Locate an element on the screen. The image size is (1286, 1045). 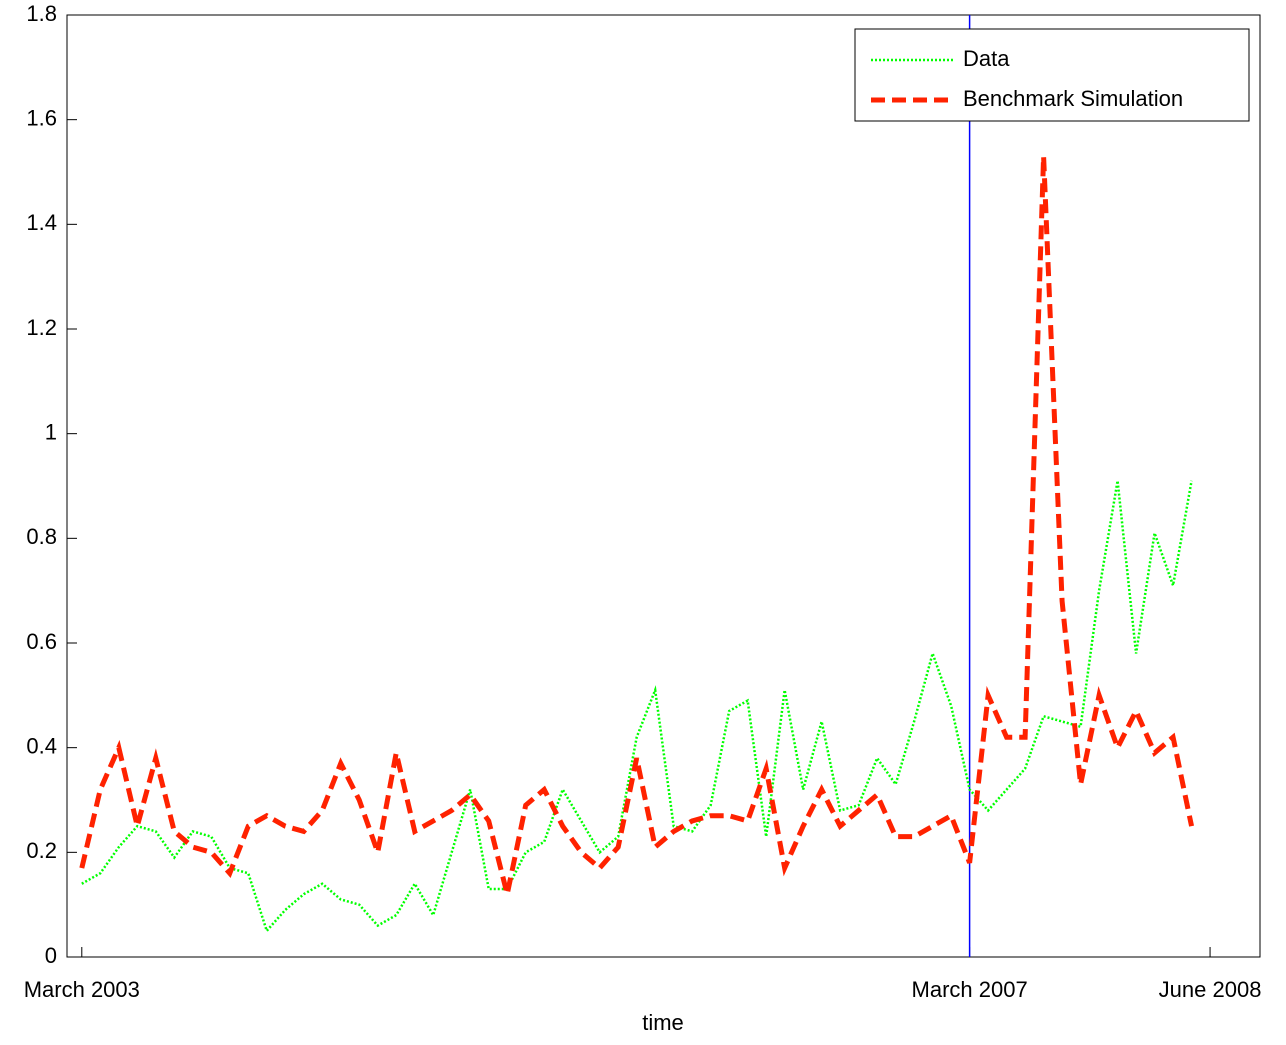
x-axis-label: time is located at coordinates (663, 1022).